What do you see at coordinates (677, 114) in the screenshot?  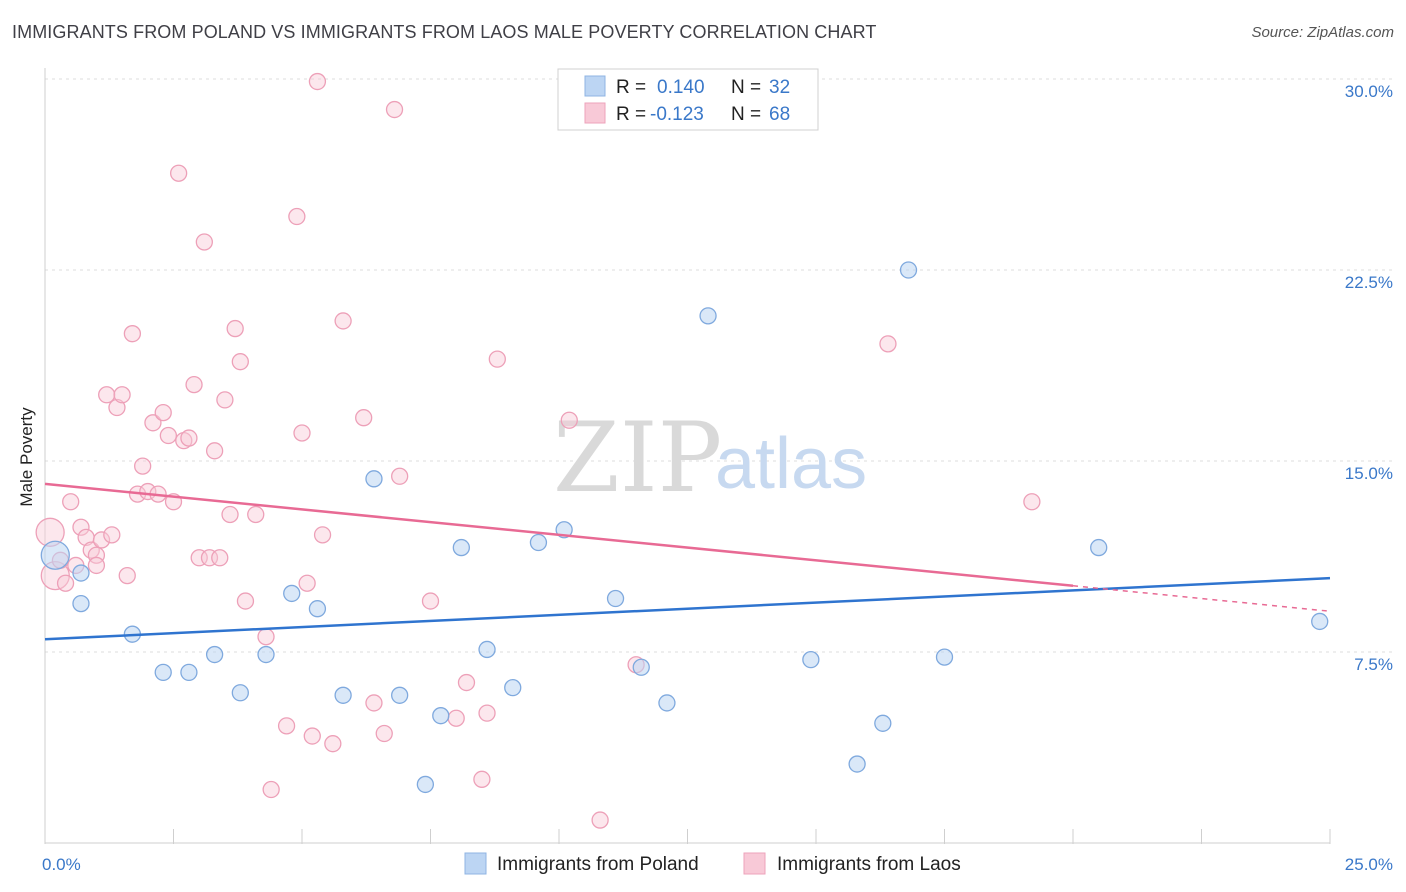 I see `legend-r-value: -0.123` at bounding box center [677, 114].